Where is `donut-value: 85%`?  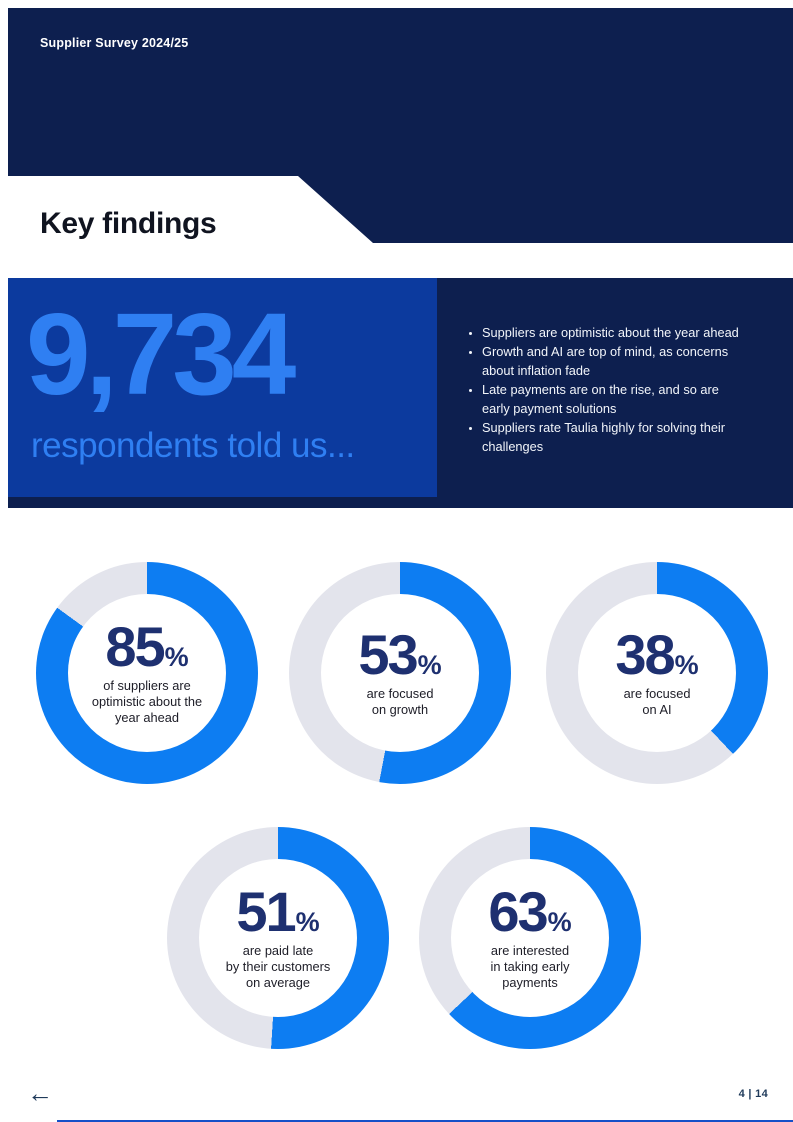
donut-value: 85% is located at coordinates (147, 646).